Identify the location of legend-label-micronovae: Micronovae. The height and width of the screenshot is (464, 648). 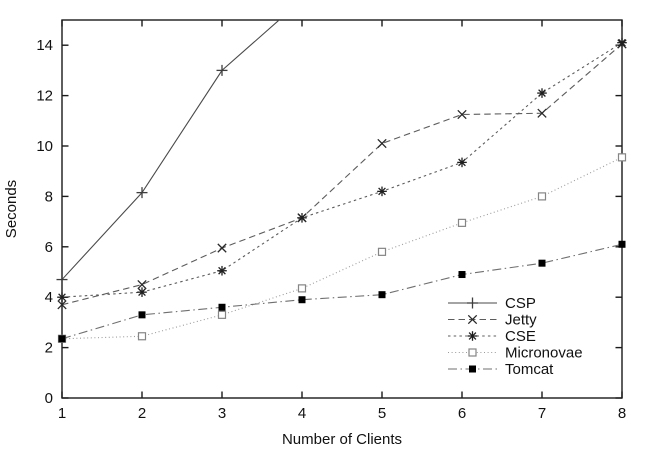
(544, 353).